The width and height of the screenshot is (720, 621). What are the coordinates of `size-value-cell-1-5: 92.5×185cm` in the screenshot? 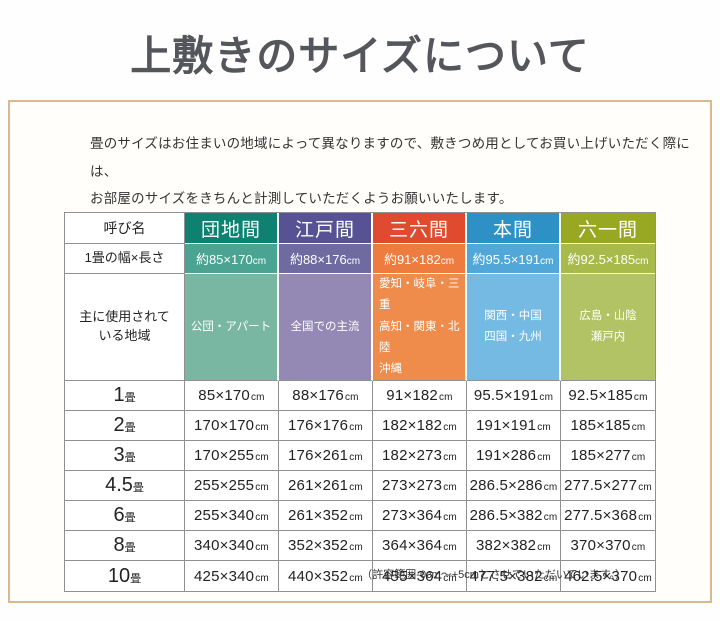 It's located at (608, 396).